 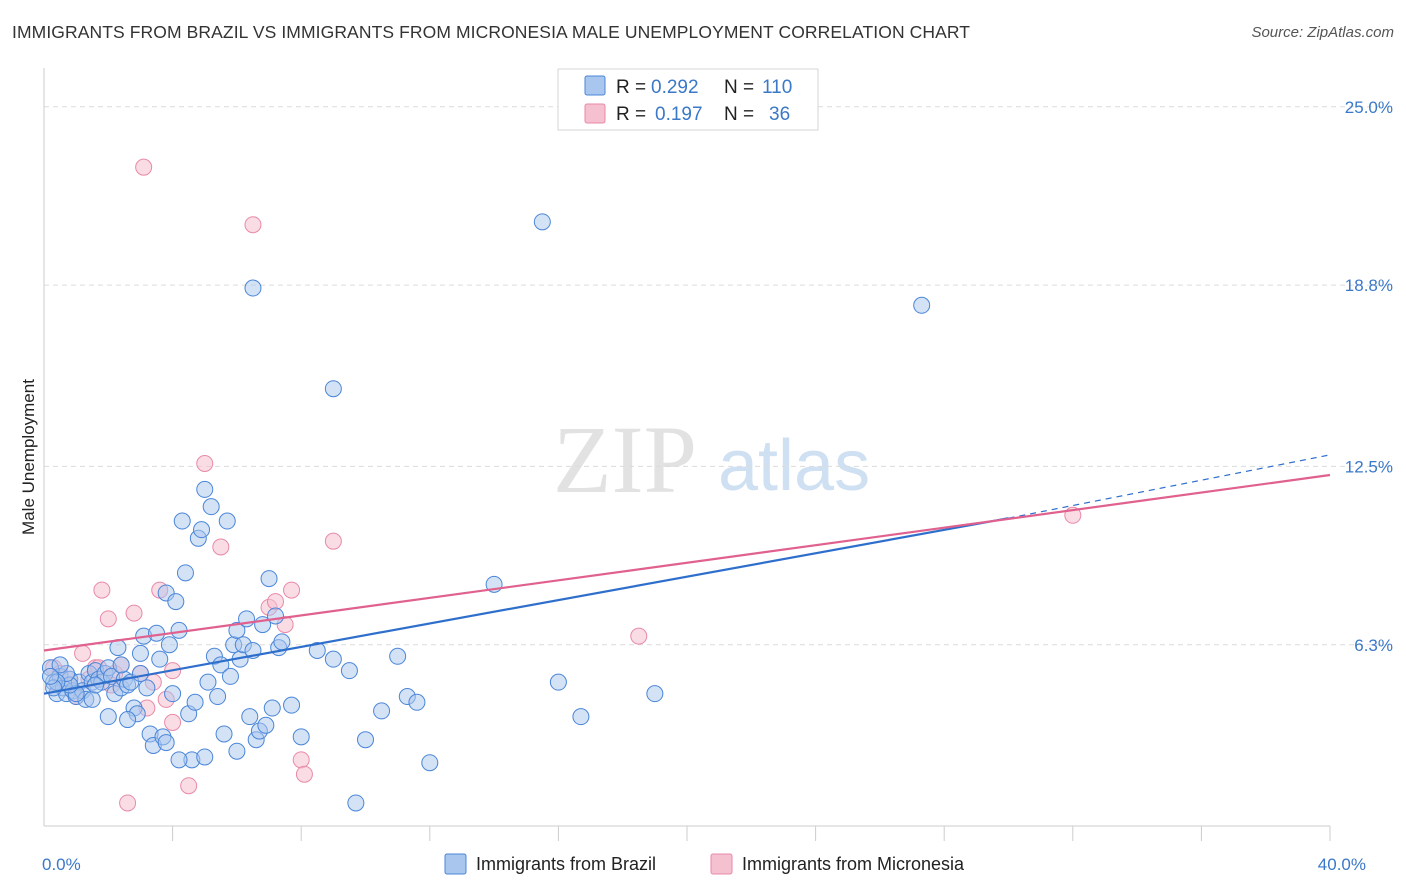 I want to click on y-axis-label: Male Unemployment, so click(x=28, y=457).